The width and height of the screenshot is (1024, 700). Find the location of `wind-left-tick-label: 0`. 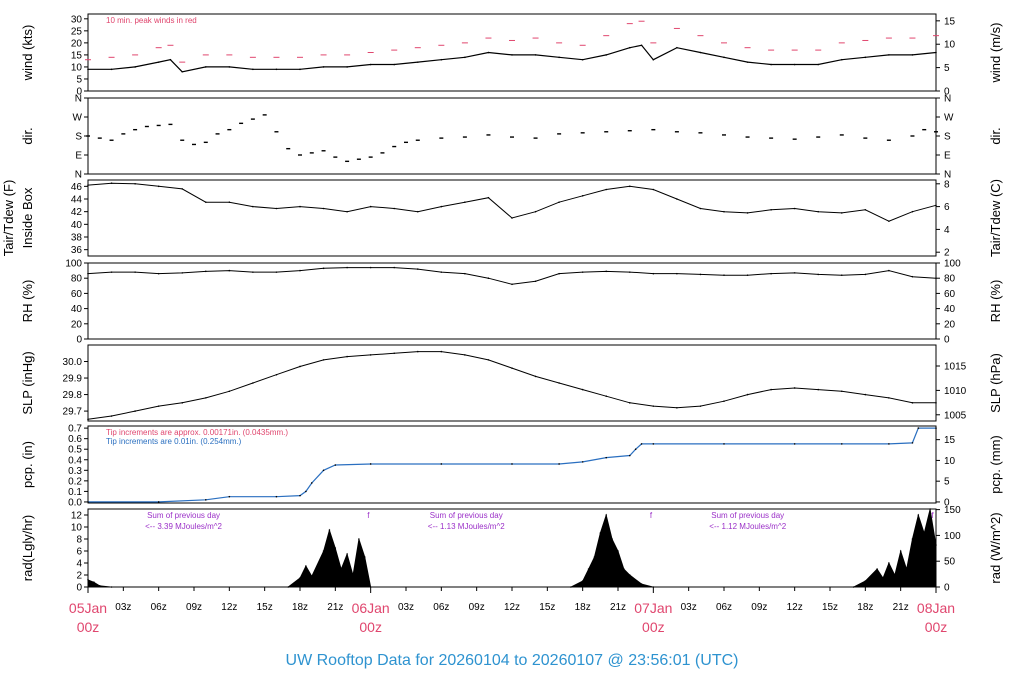

wind-left-tick-label: 0 is located at coordinates (79, 92).